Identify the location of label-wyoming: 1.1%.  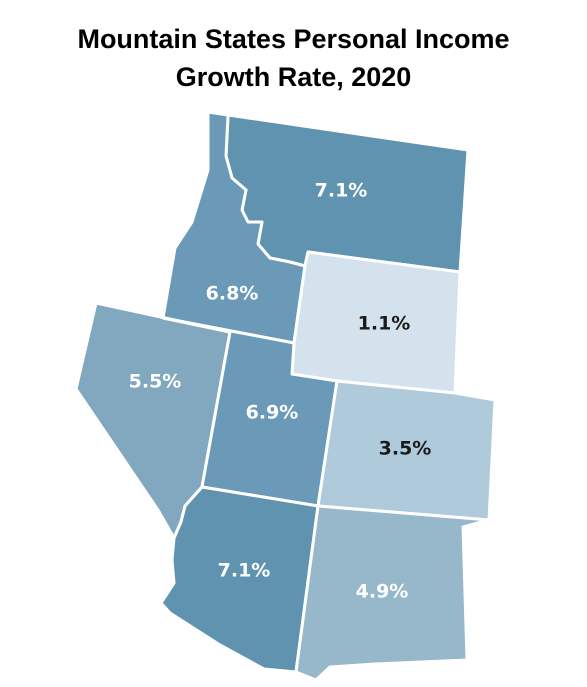
(384, 324).